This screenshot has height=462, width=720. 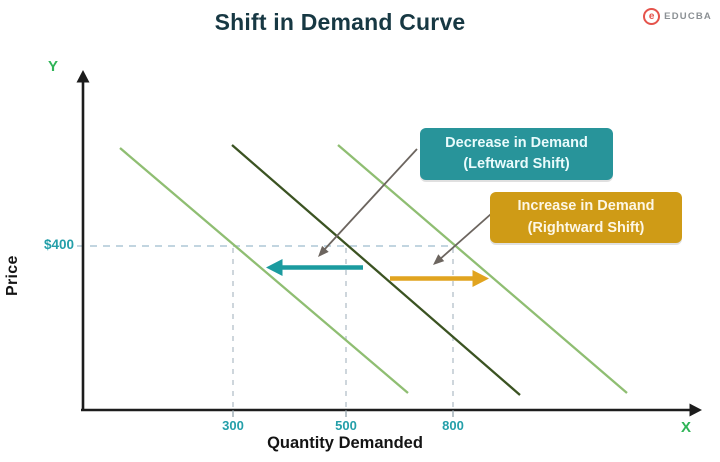 I want to click on educba-logo-icon: e, so click(x=652, y=16).